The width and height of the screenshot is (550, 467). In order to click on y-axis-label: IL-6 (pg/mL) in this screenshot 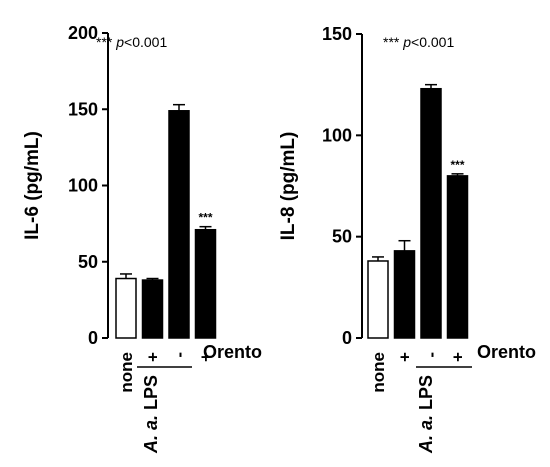, I will do `click(32, 185)`.